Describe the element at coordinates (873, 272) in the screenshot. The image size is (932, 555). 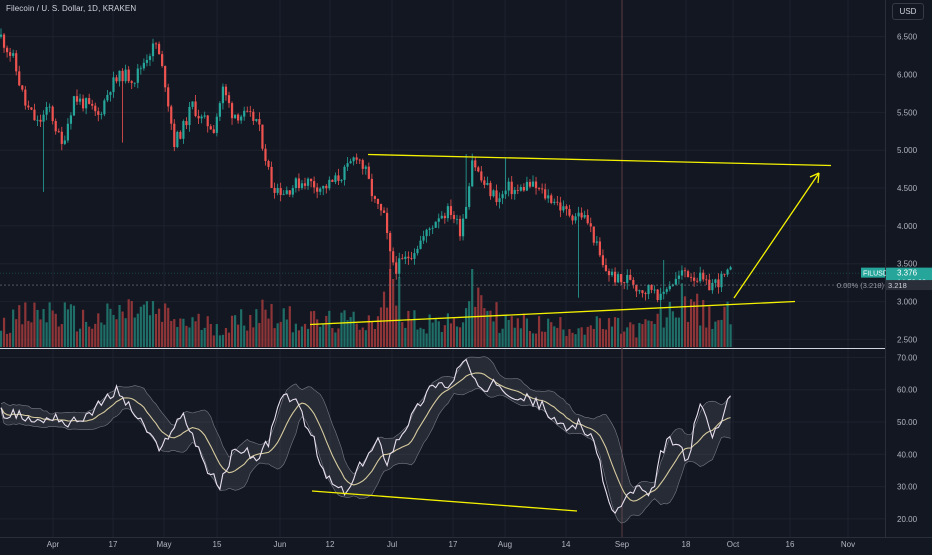
I see `symbol-price-tag` at that location.